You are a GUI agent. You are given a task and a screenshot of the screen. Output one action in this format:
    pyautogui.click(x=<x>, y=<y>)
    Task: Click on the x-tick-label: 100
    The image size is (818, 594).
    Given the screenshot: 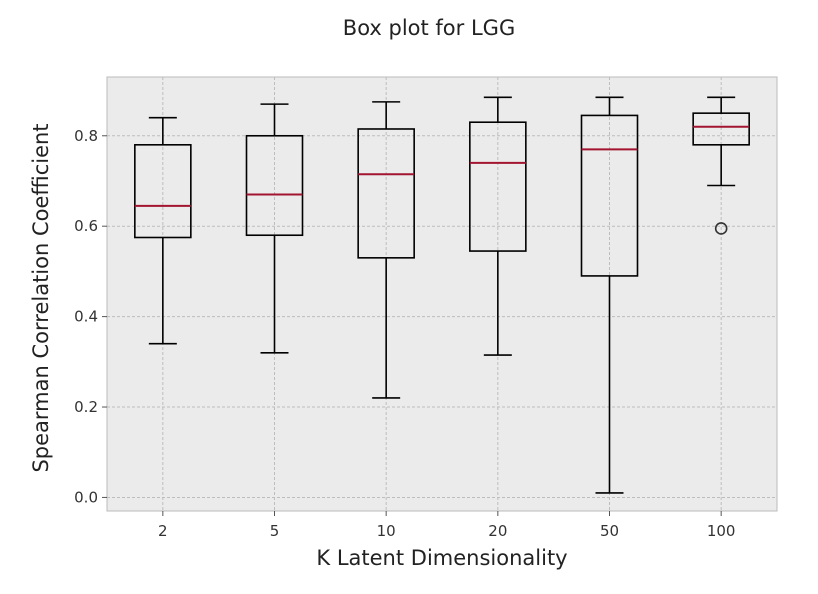 What is the action you would take?
    pyautogui.click(x=721, y=531)
    